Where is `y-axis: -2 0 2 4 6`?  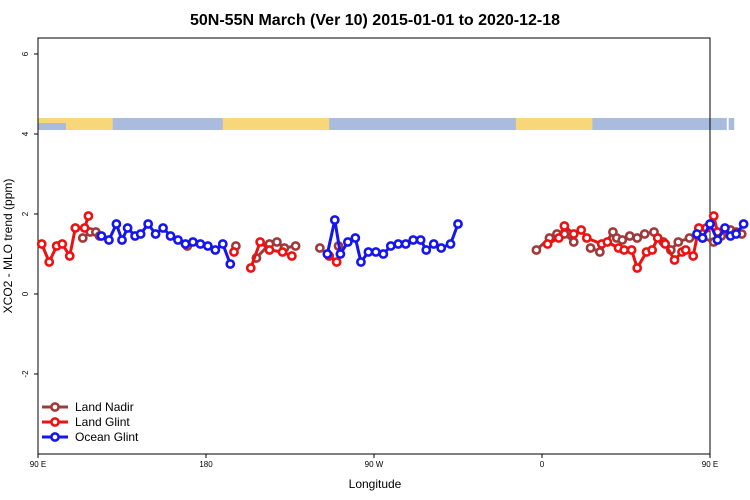
y-axis: -2 0 2 4 6 is located at coordinates (29, 214).